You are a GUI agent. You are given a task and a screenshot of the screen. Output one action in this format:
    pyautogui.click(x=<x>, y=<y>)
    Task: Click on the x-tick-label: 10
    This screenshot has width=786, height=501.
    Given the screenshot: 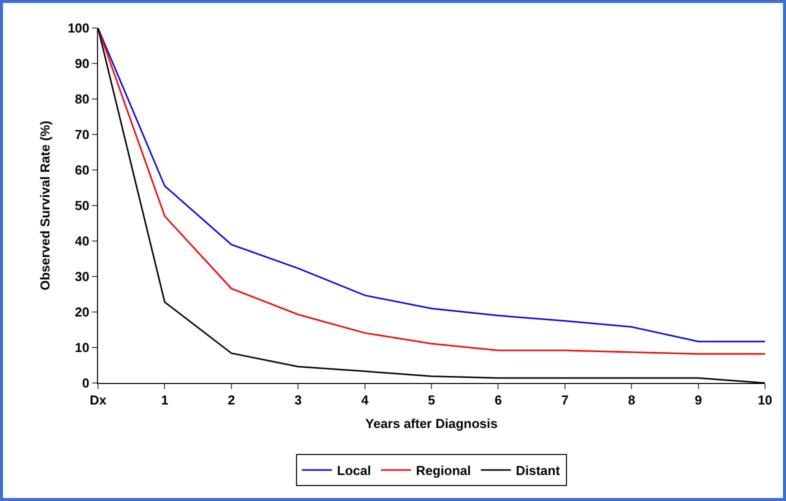 What is the action you would take?
    pyautogui.click(x=765, y=400)
    